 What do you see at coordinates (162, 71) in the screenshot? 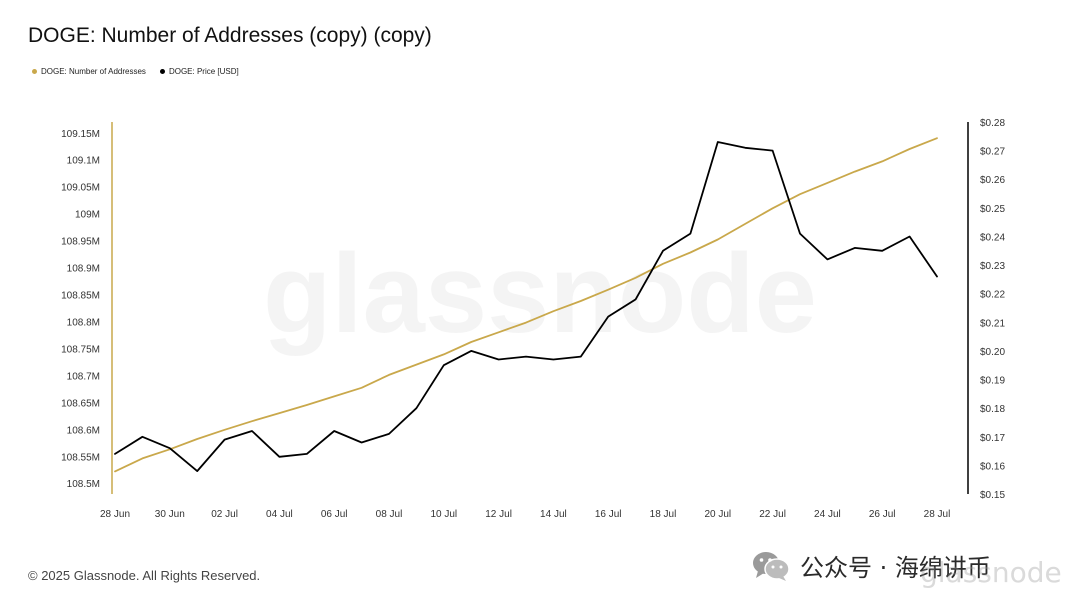
I see `legend-dot-price` at bounding box center [162, 71].